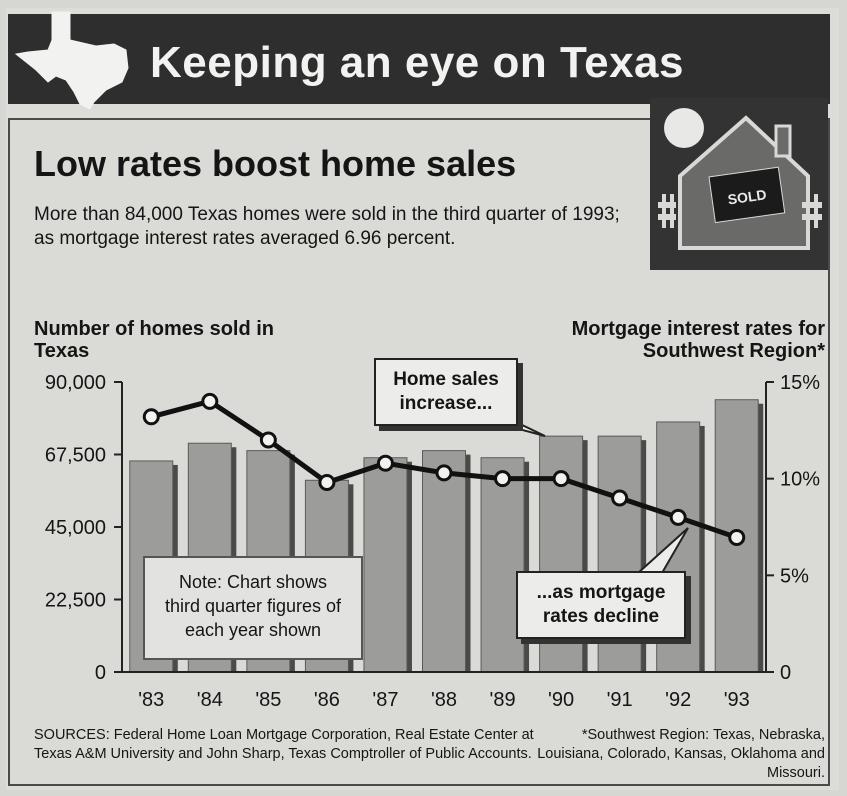 The height and width of the screenshot is (796, 847). I want to click on right-tick-label: 5%, so click(794, 576).